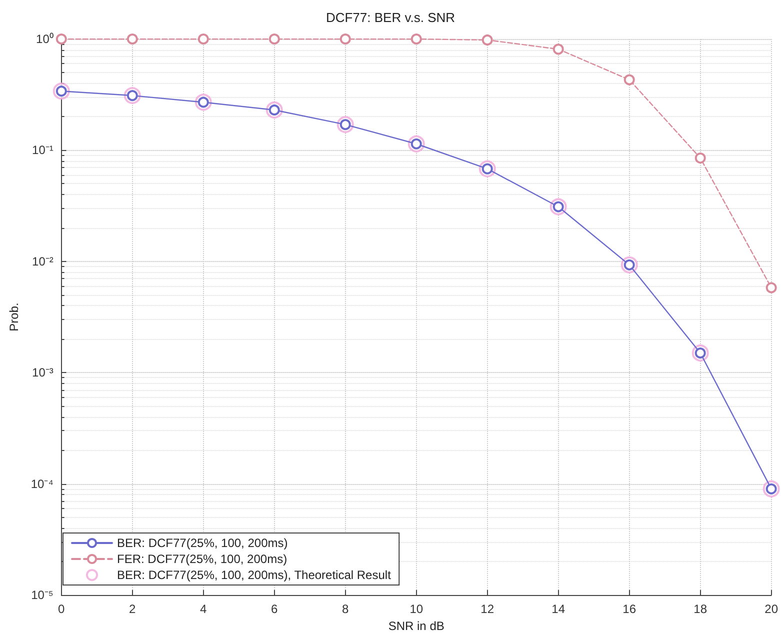 The image size is (781, 637). Describe the element at coordinates (391, 17) in the screenshot. I see `chart-title: DCF77: BER v.s. SNR` at that location.